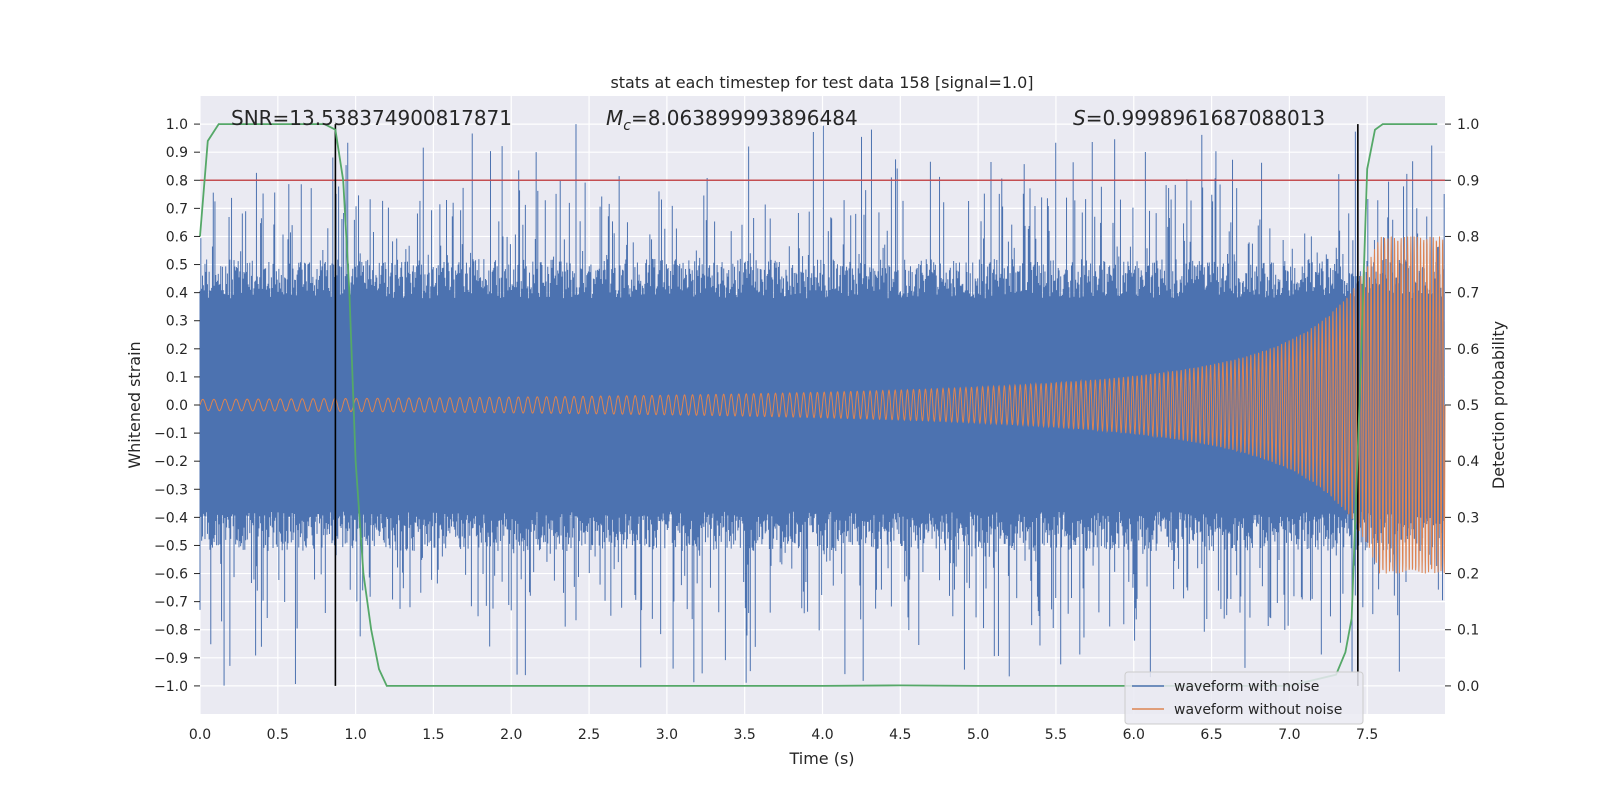  What do you see at coordinates (821, 758) in the screenshot?
I see `x-axis-label: Time (s)` at bounding box center [821, 758].